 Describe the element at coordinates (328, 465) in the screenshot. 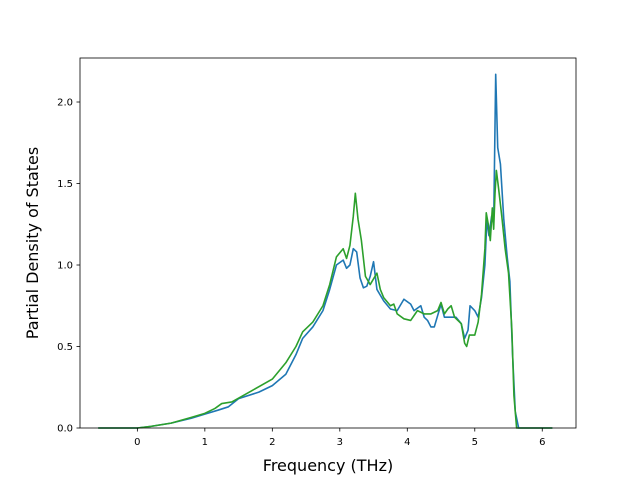

I see `x-axis-label: Frequency (THz)` at that location.